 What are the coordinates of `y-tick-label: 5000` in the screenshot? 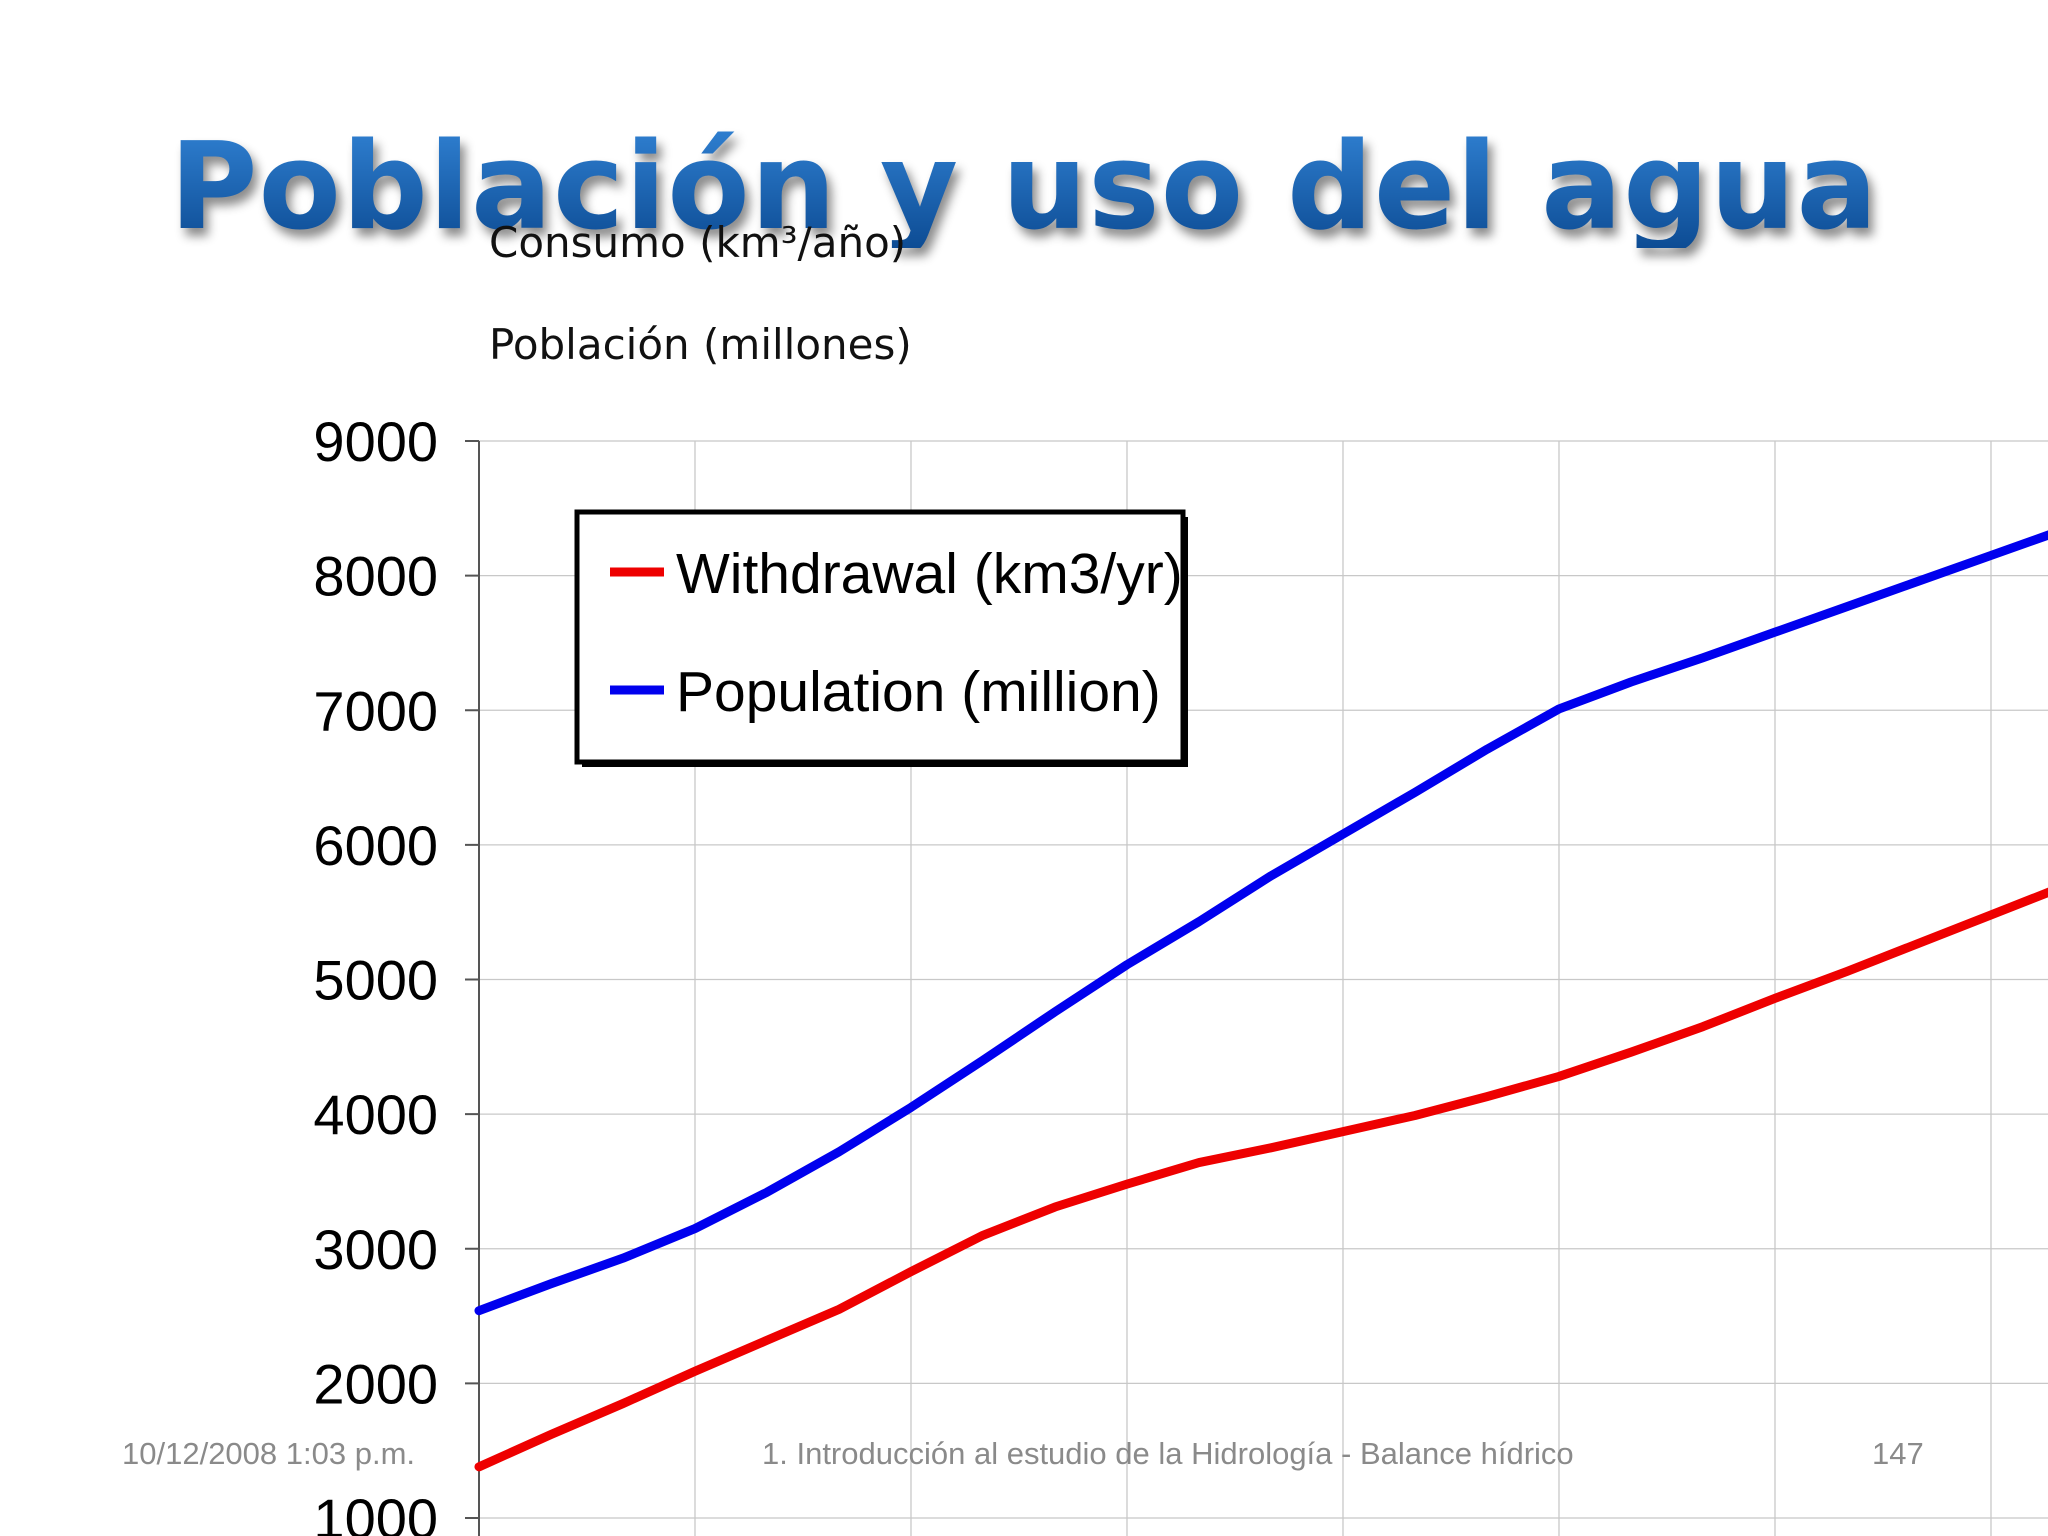 It's located at (375, 980).